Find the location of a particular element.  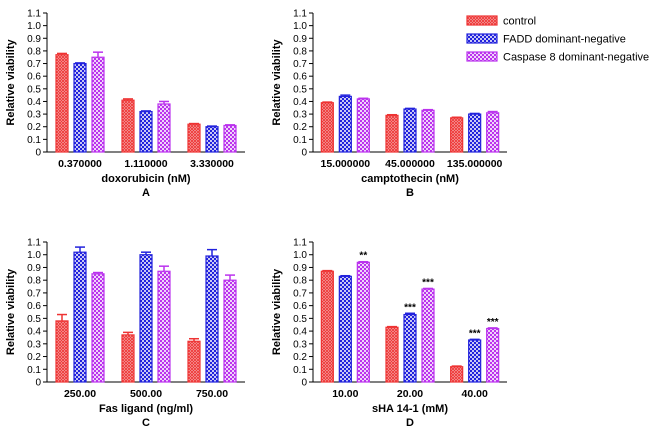

x-tick-label: 750.00 is located at coordinates (212, 394).